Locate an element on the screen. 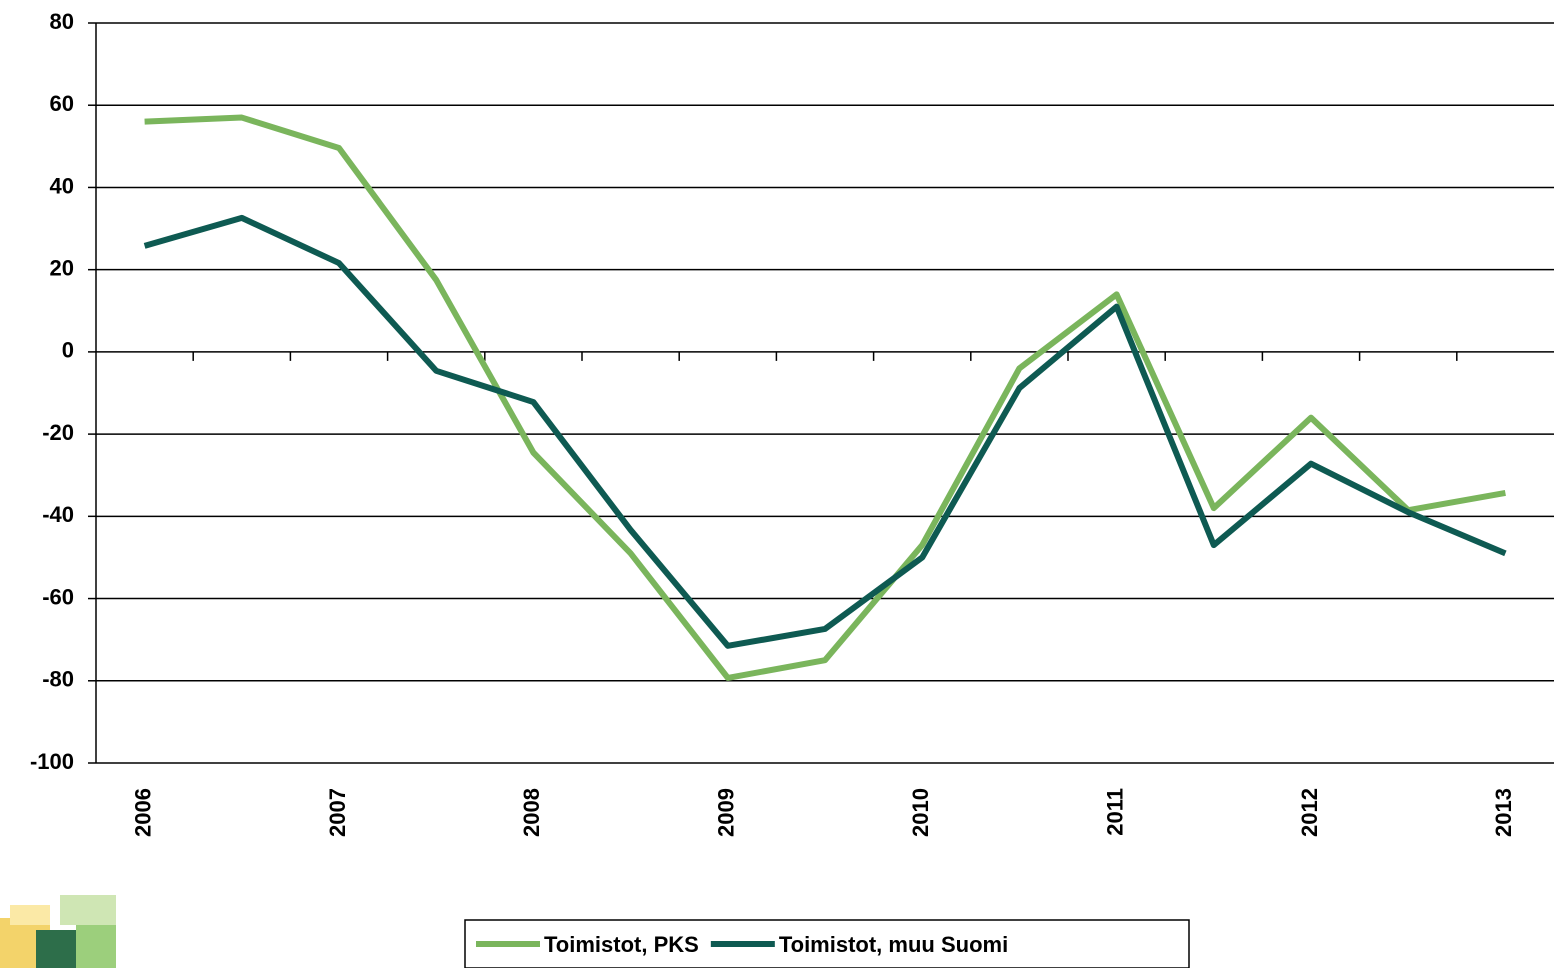  y-tick-label: -60 is located at coordinates (58, 596).